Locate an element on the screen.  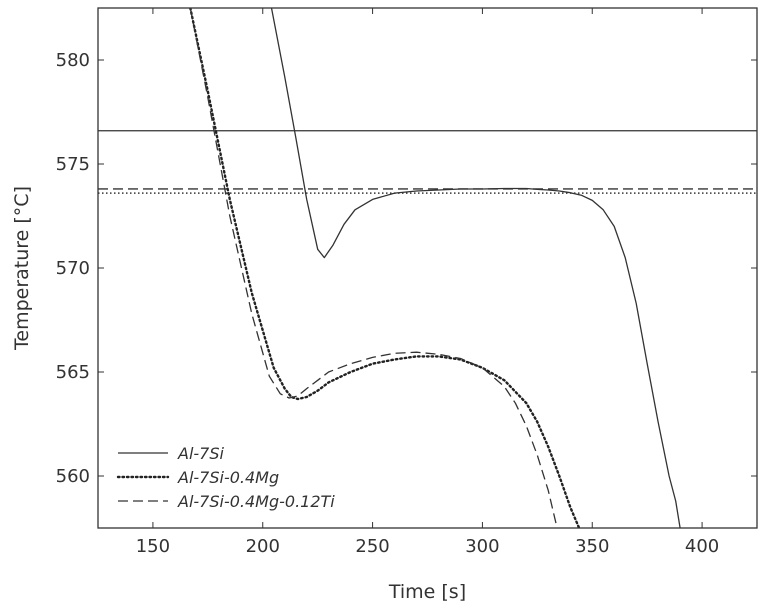
y-axis-label: Temperature [°C] is located at coordinates (22, 268).